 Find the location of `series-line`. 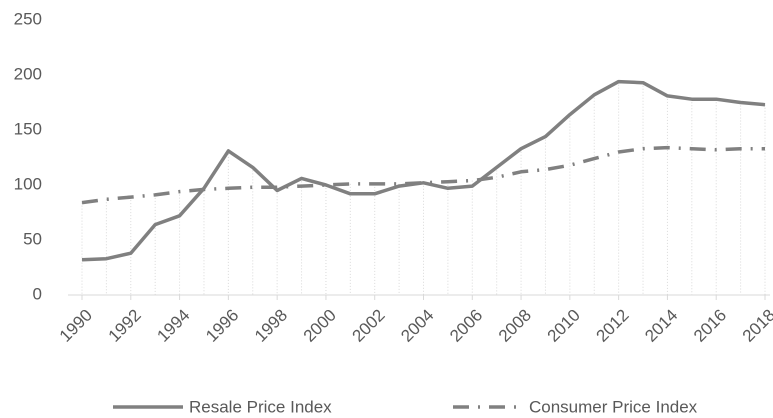

series-line is located at coordinates (423, 175).